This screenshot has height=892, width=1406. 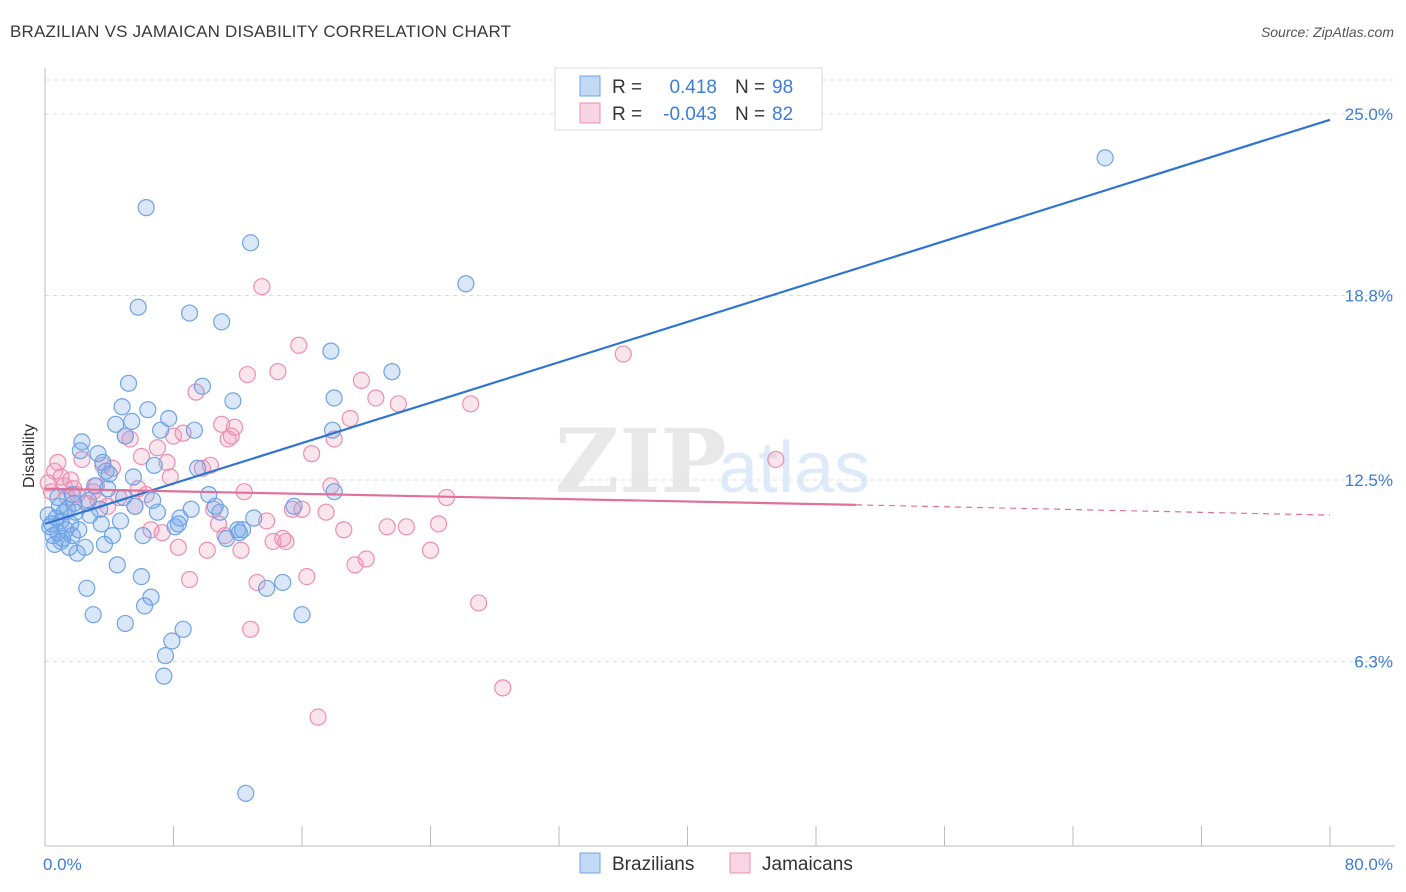 I want to click on y-tick-label: 12.5%, so click(x=1369, y=480).